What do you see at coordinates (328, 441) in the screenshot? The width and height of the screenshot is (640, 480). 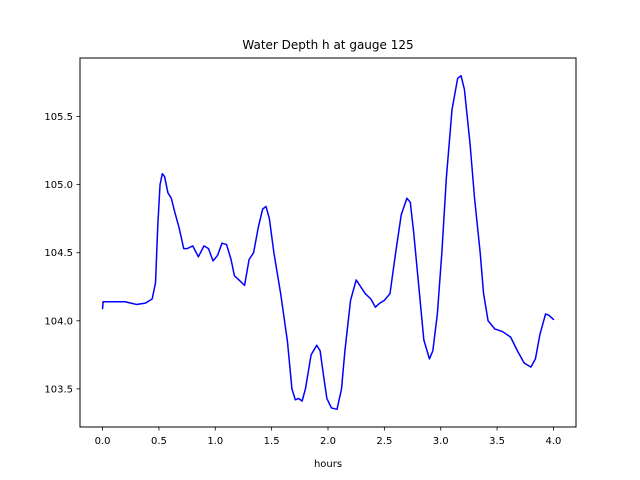 I see `x-tick-label: 2.0` at bounding box center [328, 441].